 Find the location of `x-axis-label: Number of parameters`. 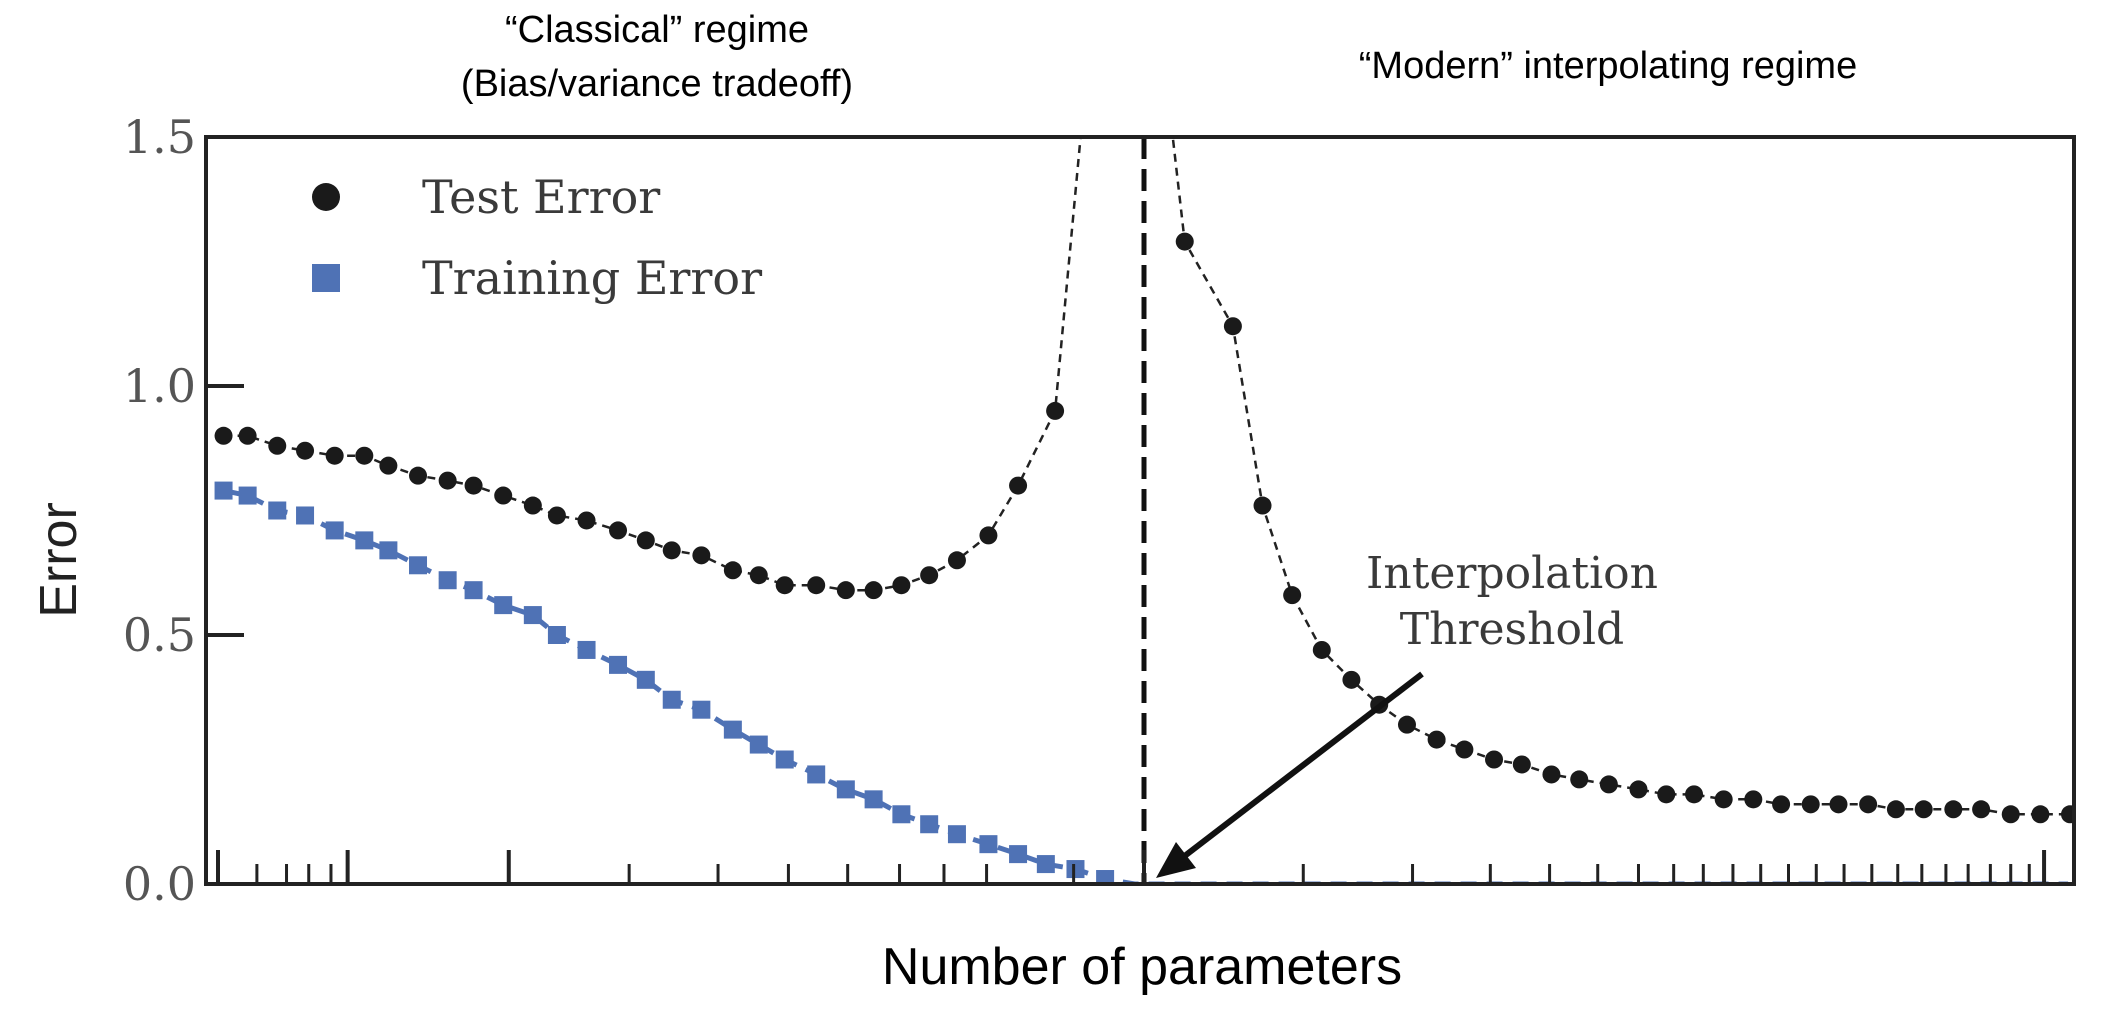

x-axis-label: Number of parameters is located at coordinates (1142, 967).